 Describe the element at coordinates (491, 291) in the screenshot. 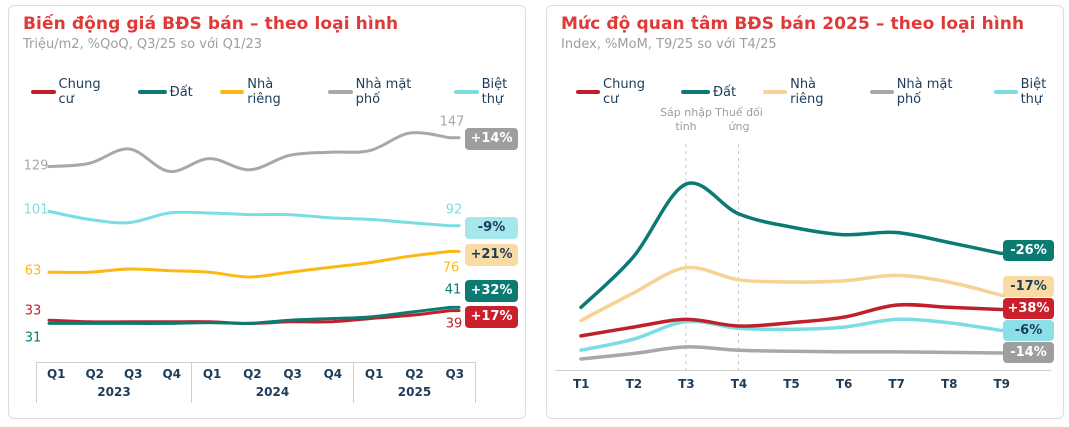

I see `change-badge-dat: +32%` at that location.